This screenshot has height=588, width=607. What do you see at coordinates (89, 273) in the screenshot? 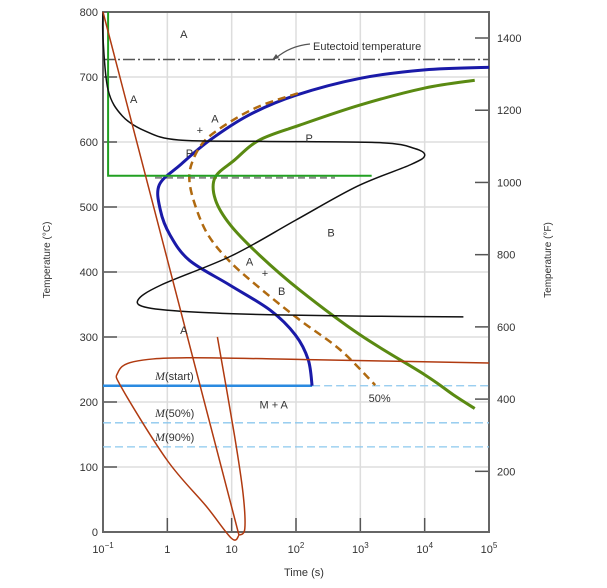
I see `y-tick-label: 400` at bounding box center [89, 273].